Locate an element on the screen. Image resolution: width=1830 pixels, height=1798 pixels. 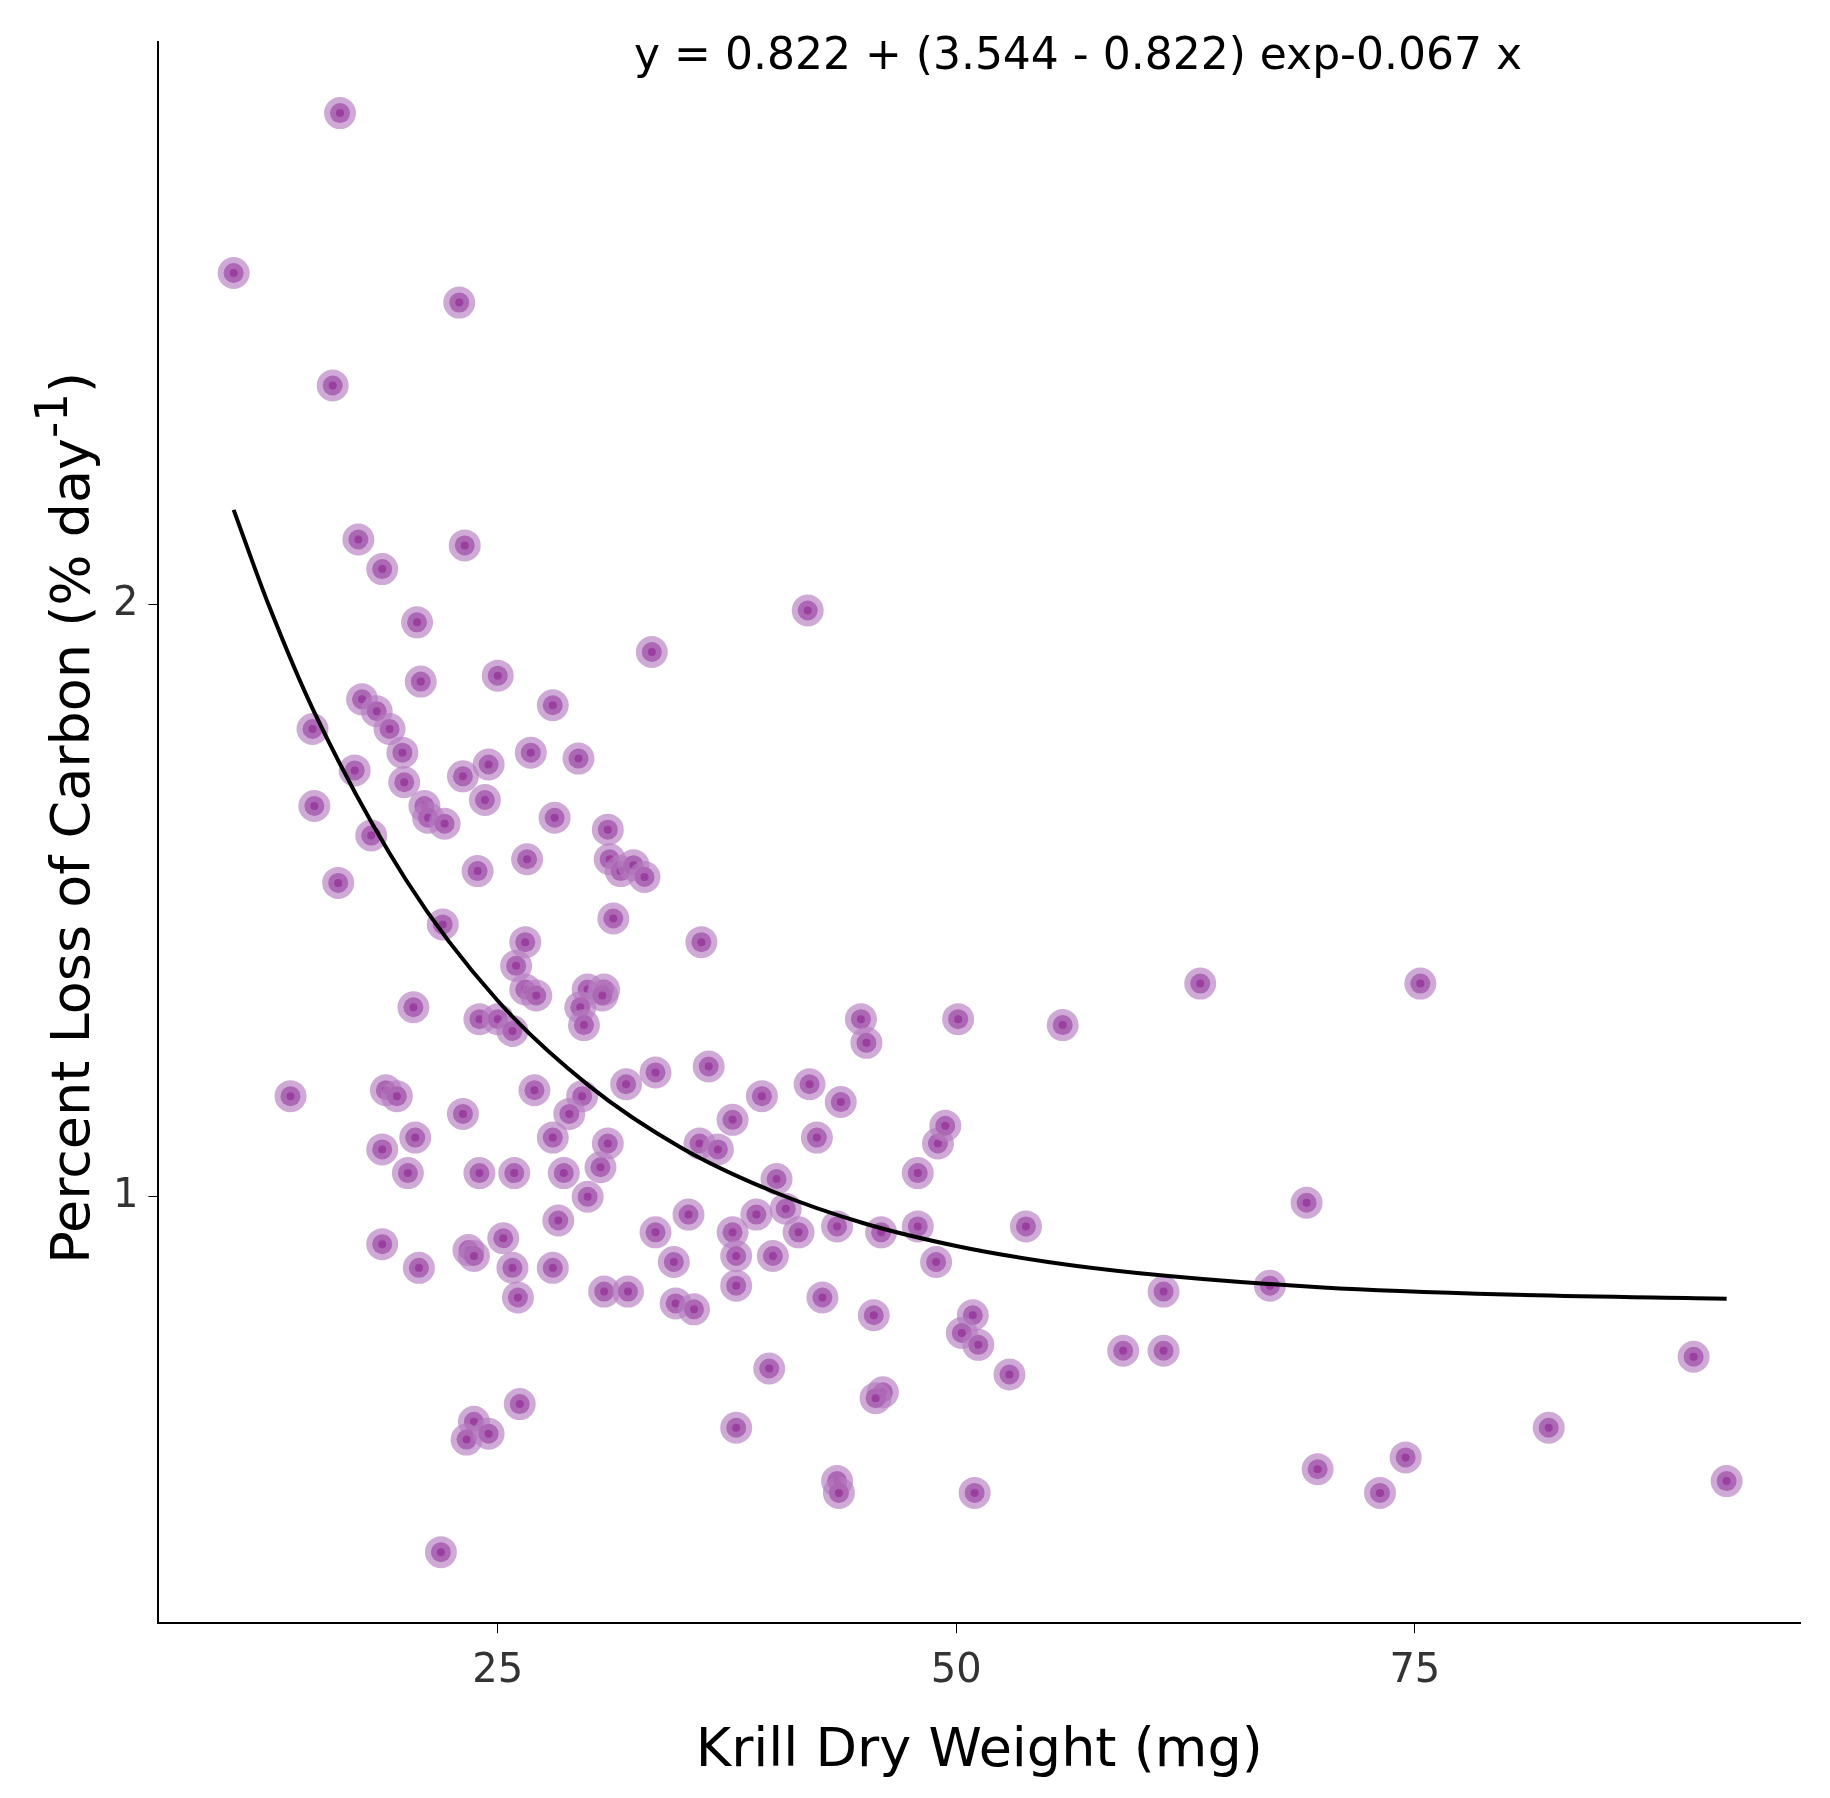
x-tick-label: 25 is located at coordinates (498, 1667).